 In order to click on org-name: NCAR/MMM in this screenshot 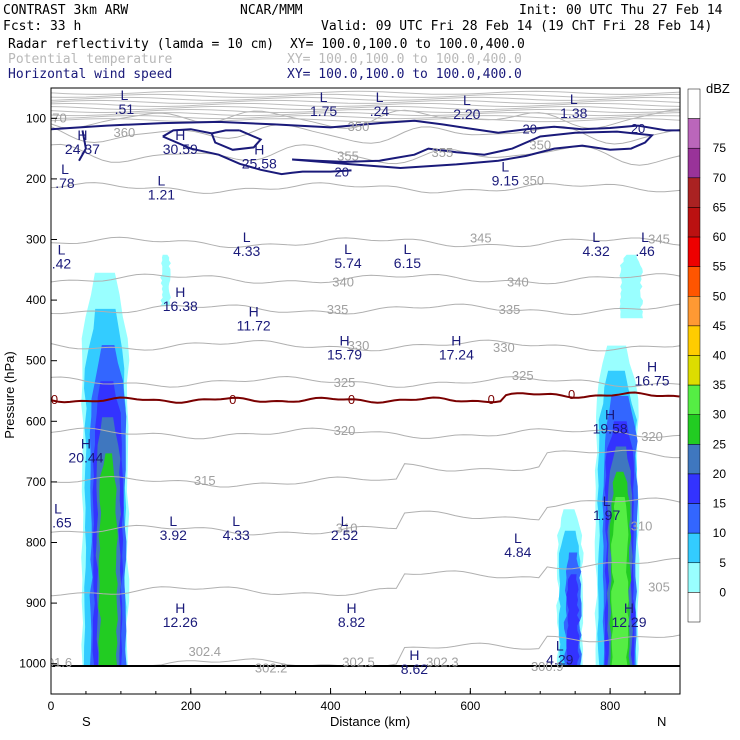, I will do `click(271, 10)`.